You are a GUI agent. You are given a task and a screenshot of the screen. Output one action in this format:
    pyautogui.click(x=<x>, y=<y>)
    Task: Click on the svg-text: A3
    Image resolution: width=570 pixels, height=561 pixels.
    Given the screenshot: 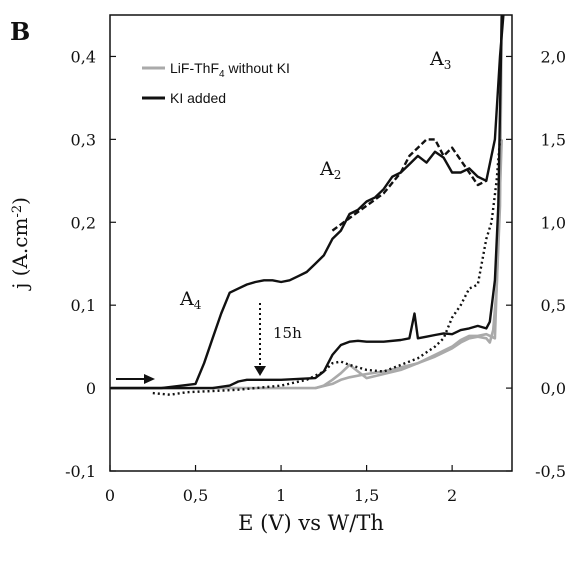 What is the action you would take?
    pyautogui.click(x=440, y=60)
    